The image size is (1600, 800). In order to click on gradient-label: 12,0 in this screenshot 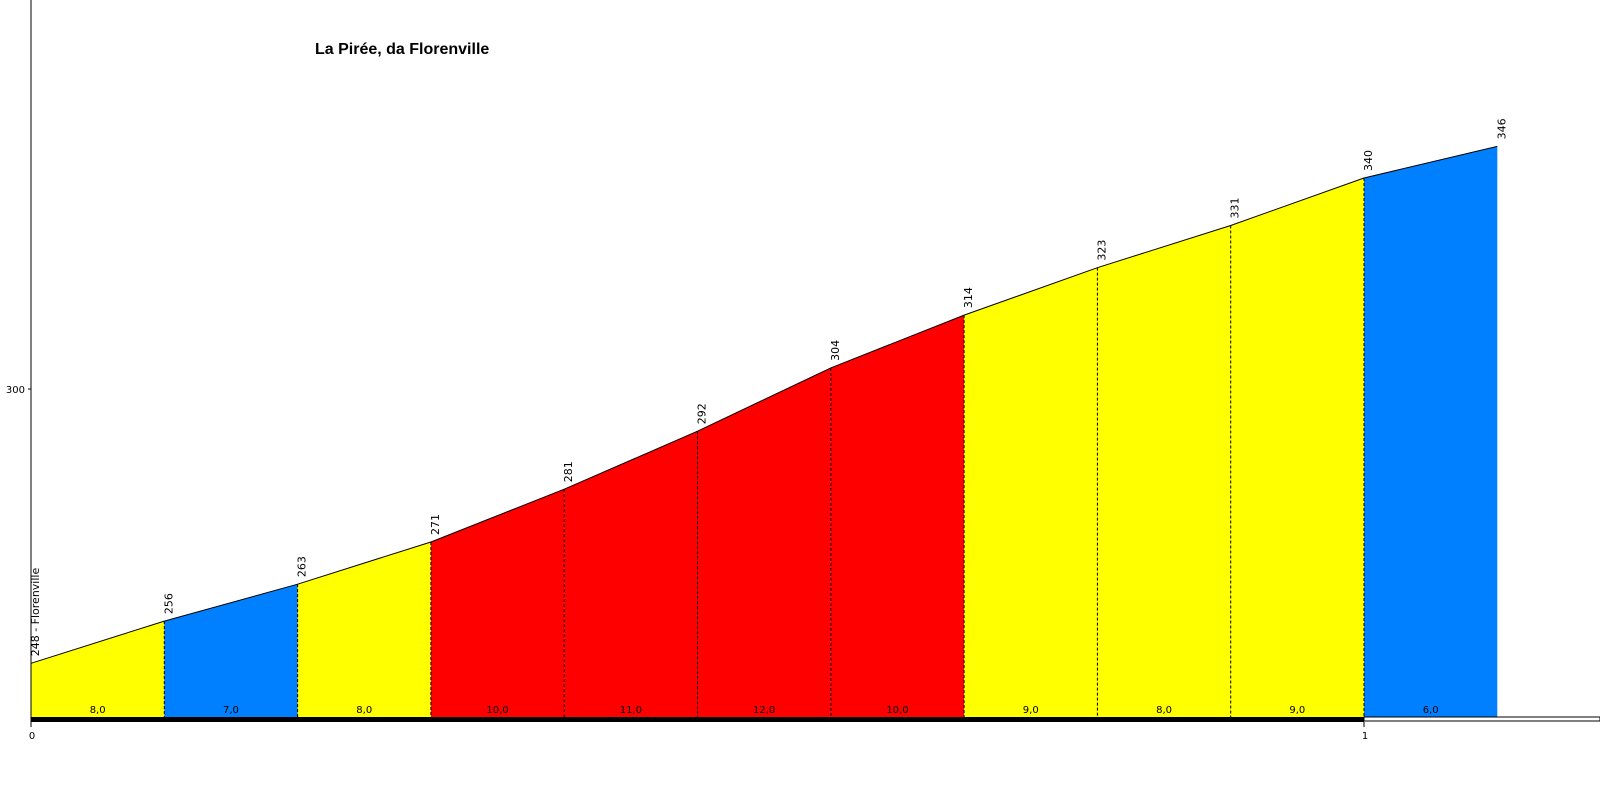, I will do `click(764, 710)`.